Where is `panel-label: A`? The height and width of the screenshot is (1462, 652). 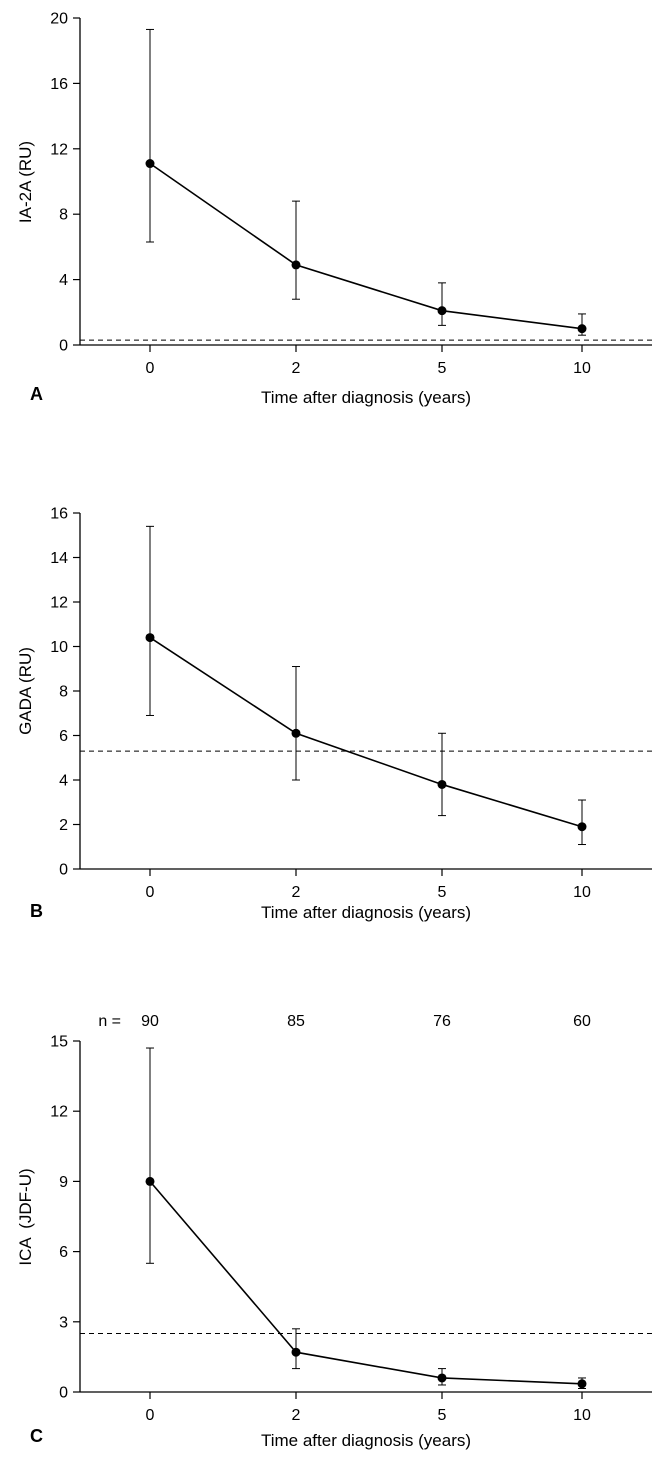 panel-label: A is located at coordinates (36, 394).